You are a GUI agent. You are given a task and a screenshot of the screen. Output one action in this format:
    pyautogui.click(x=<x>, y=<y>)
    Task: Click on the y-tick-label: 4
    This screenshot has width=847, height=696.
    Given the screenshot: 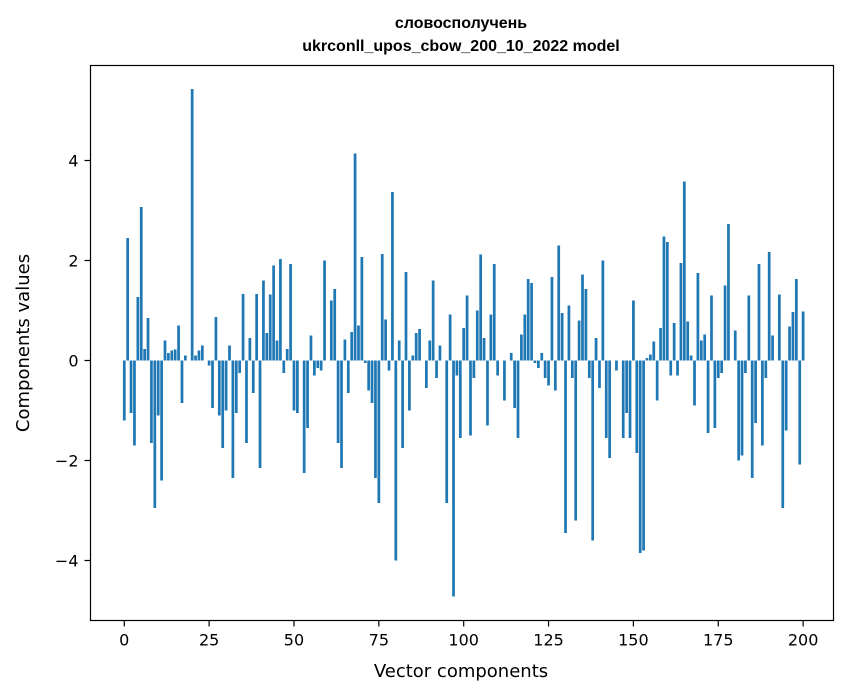 What is the action you would take?
    pyautogui.click(x=73, y=161)
    